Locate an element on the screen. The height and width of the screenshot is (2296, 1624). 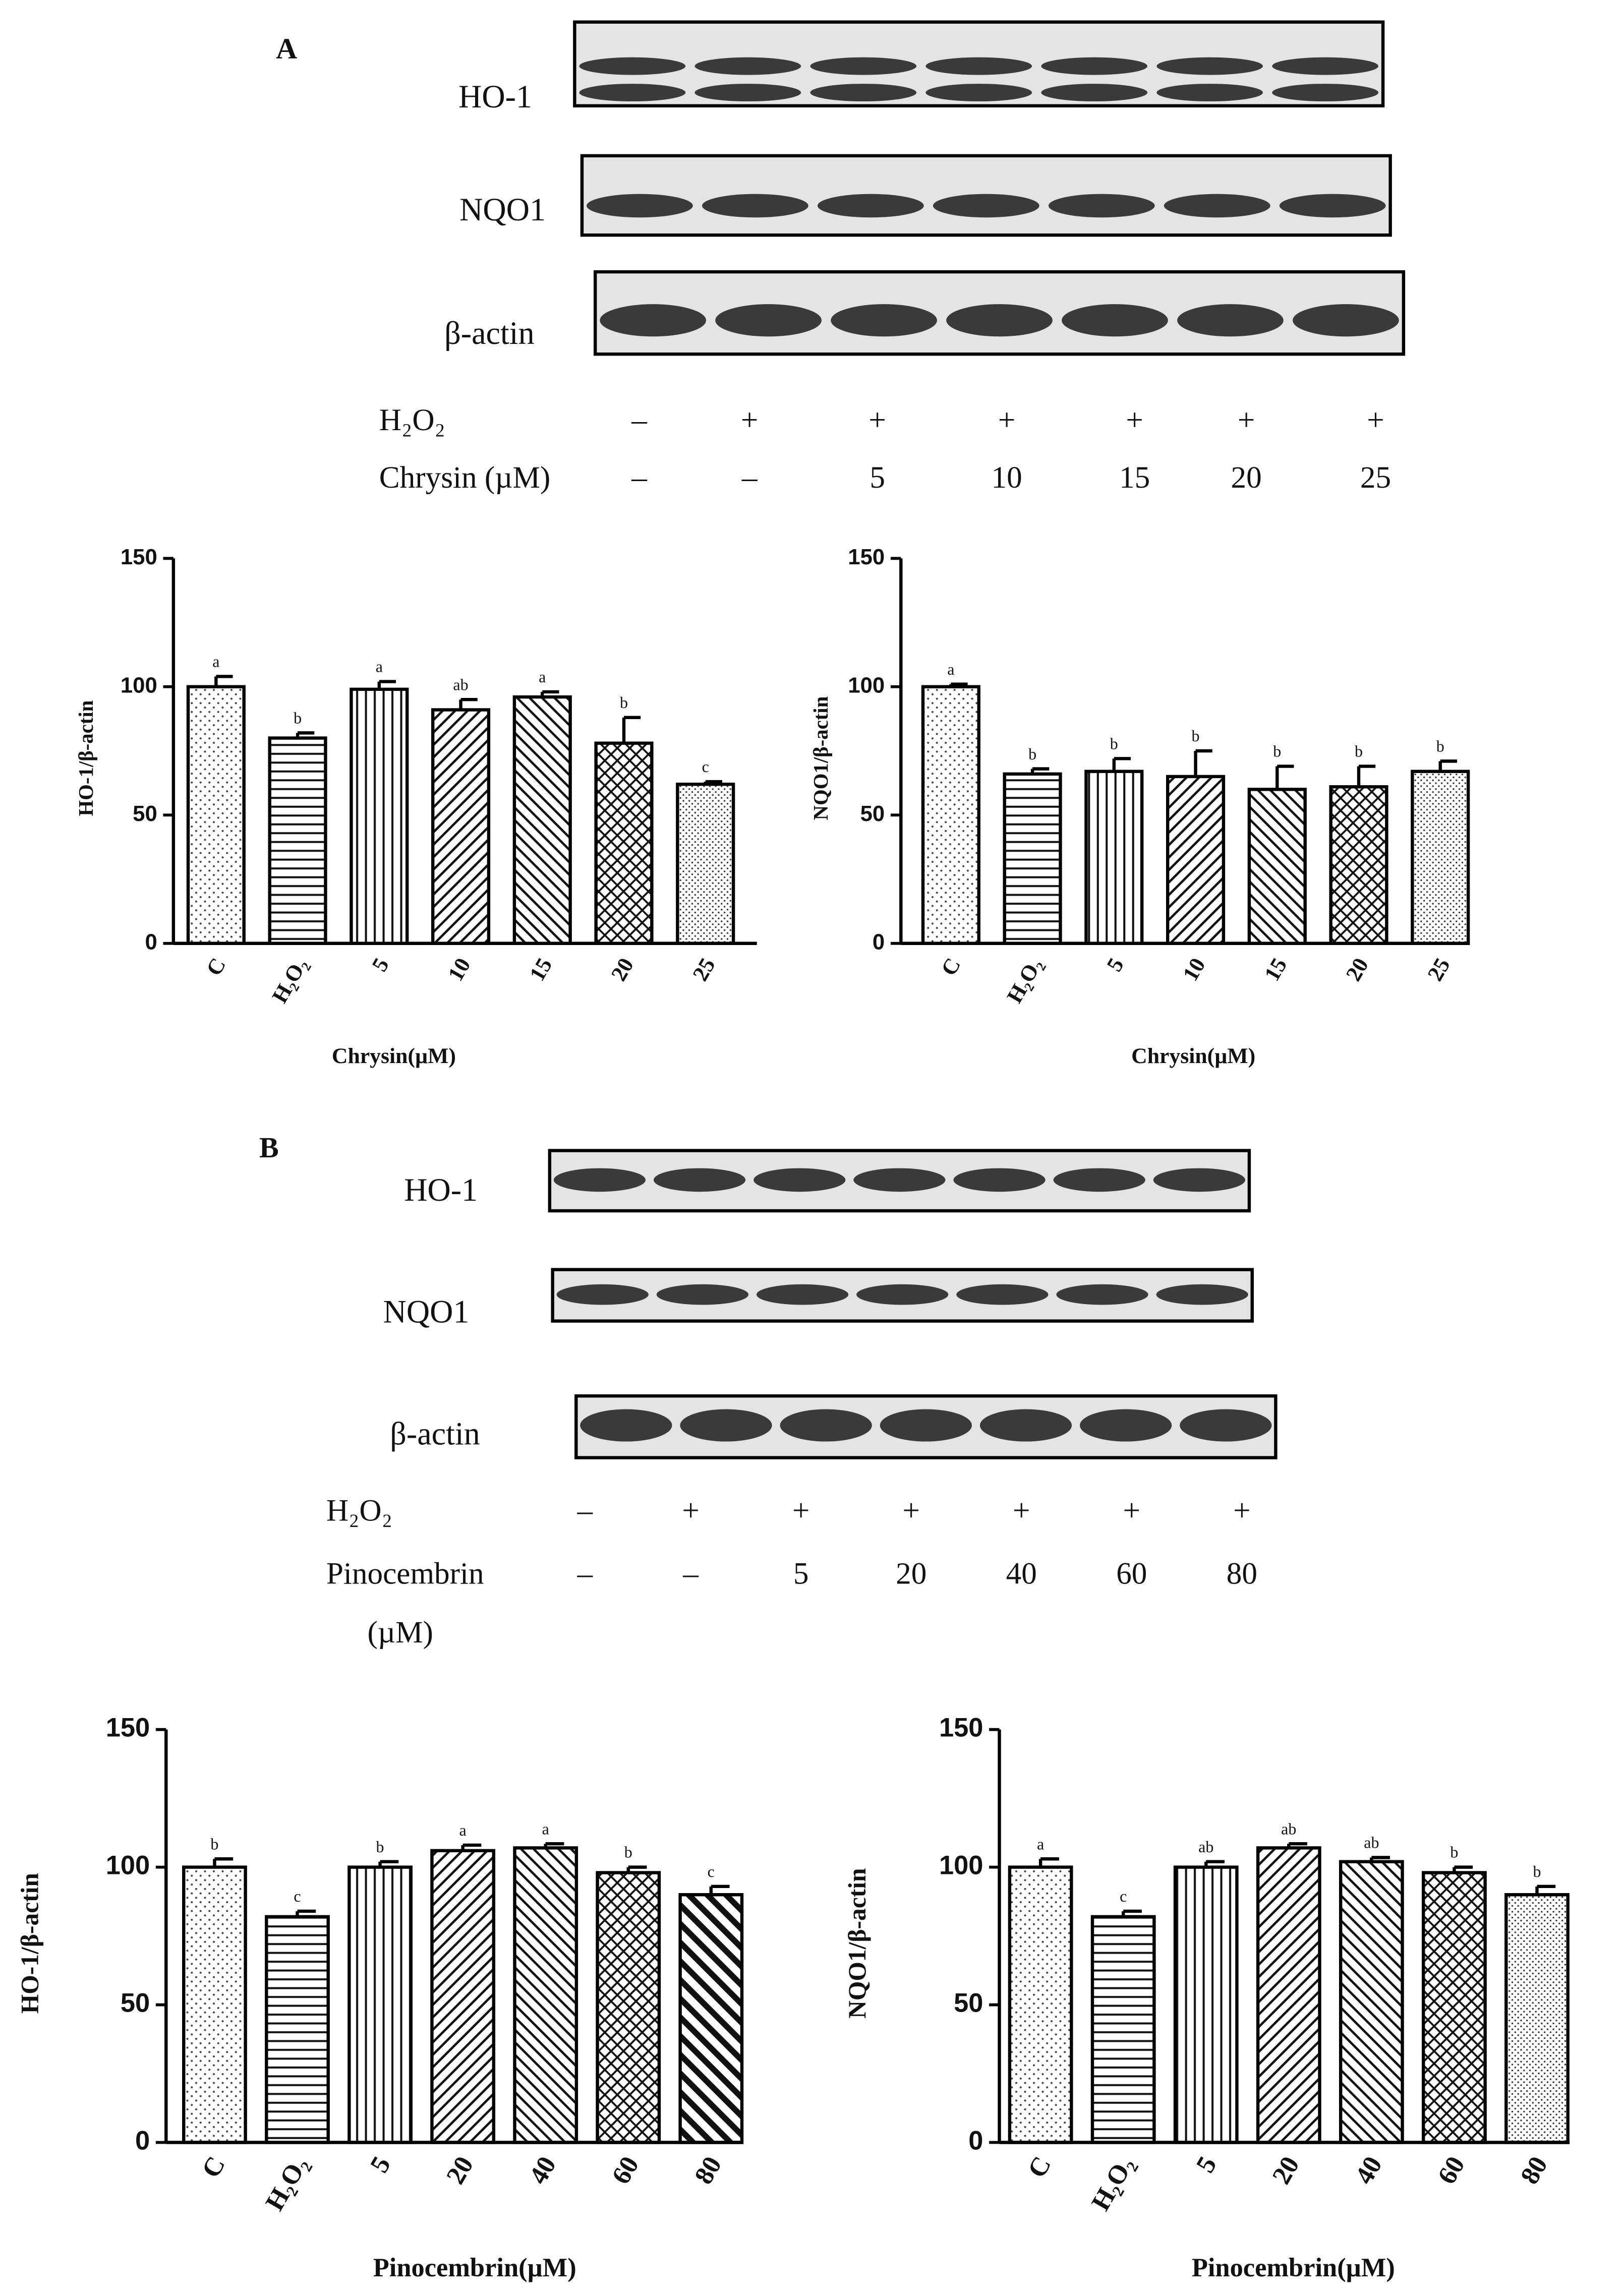
treatment-value: 25 is located at coordinates (1375, 477).